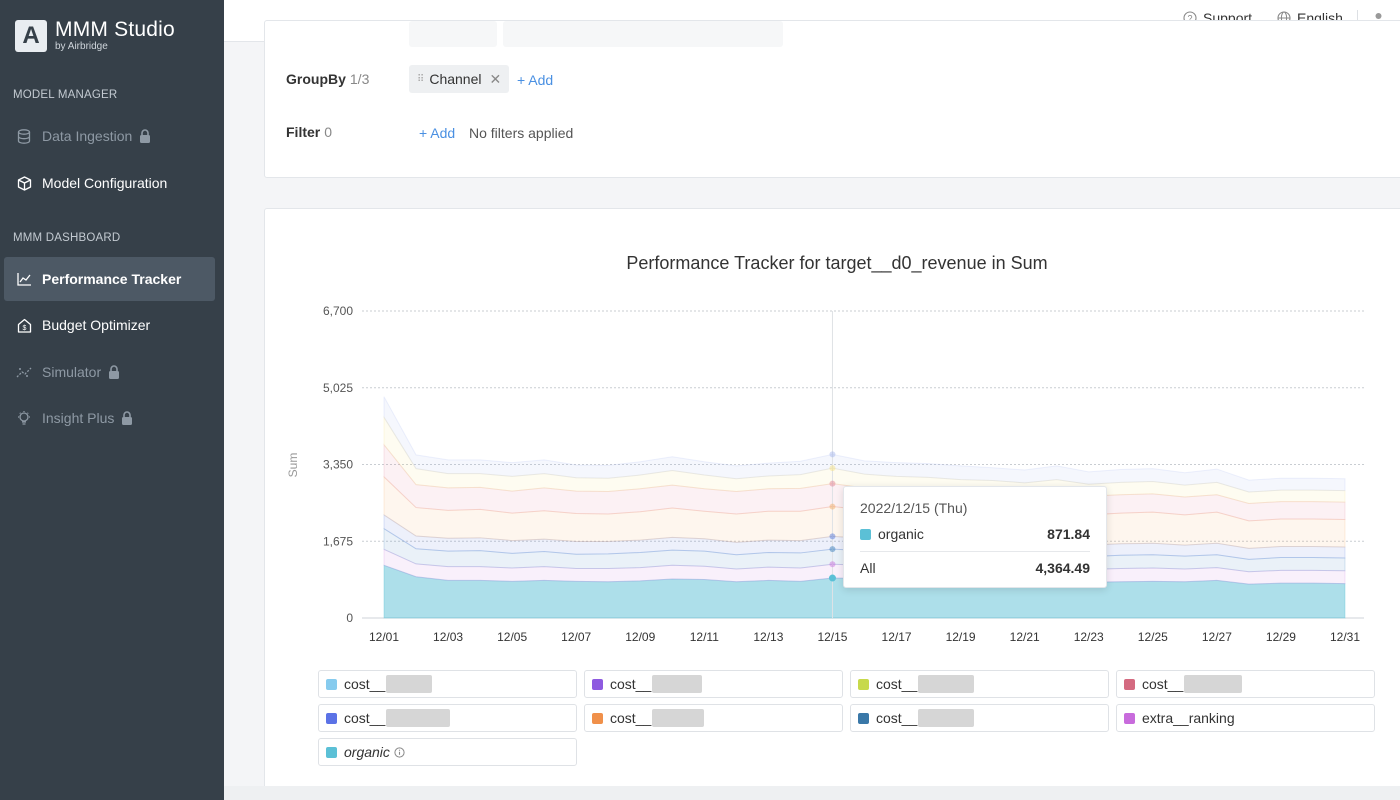 The image size is (1400, 800). What do you see at coordinates (78, 418) in the screenshot?
I see `sidebar-item-label: Insight Plus` at bounding box center [78, 418].